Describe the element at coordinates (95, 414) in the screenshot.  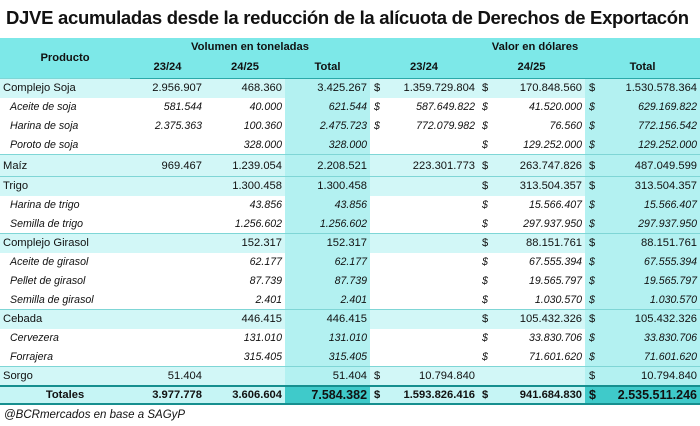
I see `source-note: @BCRmercados en base a SAGyP` at that location.